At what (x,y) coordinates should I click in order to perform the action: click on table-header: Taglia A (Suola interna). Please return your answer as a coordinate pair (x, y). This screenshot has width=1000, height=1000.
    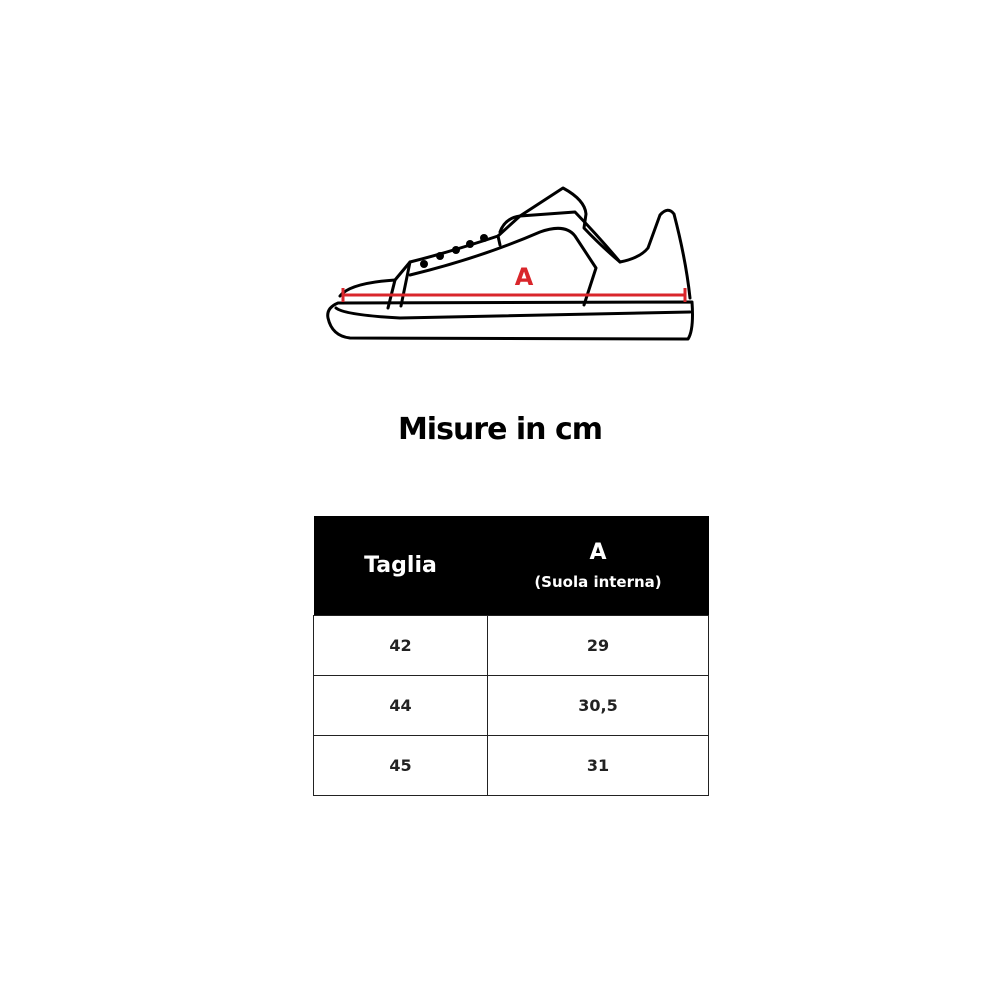
    Looking at the image, I should click on (511, 566).